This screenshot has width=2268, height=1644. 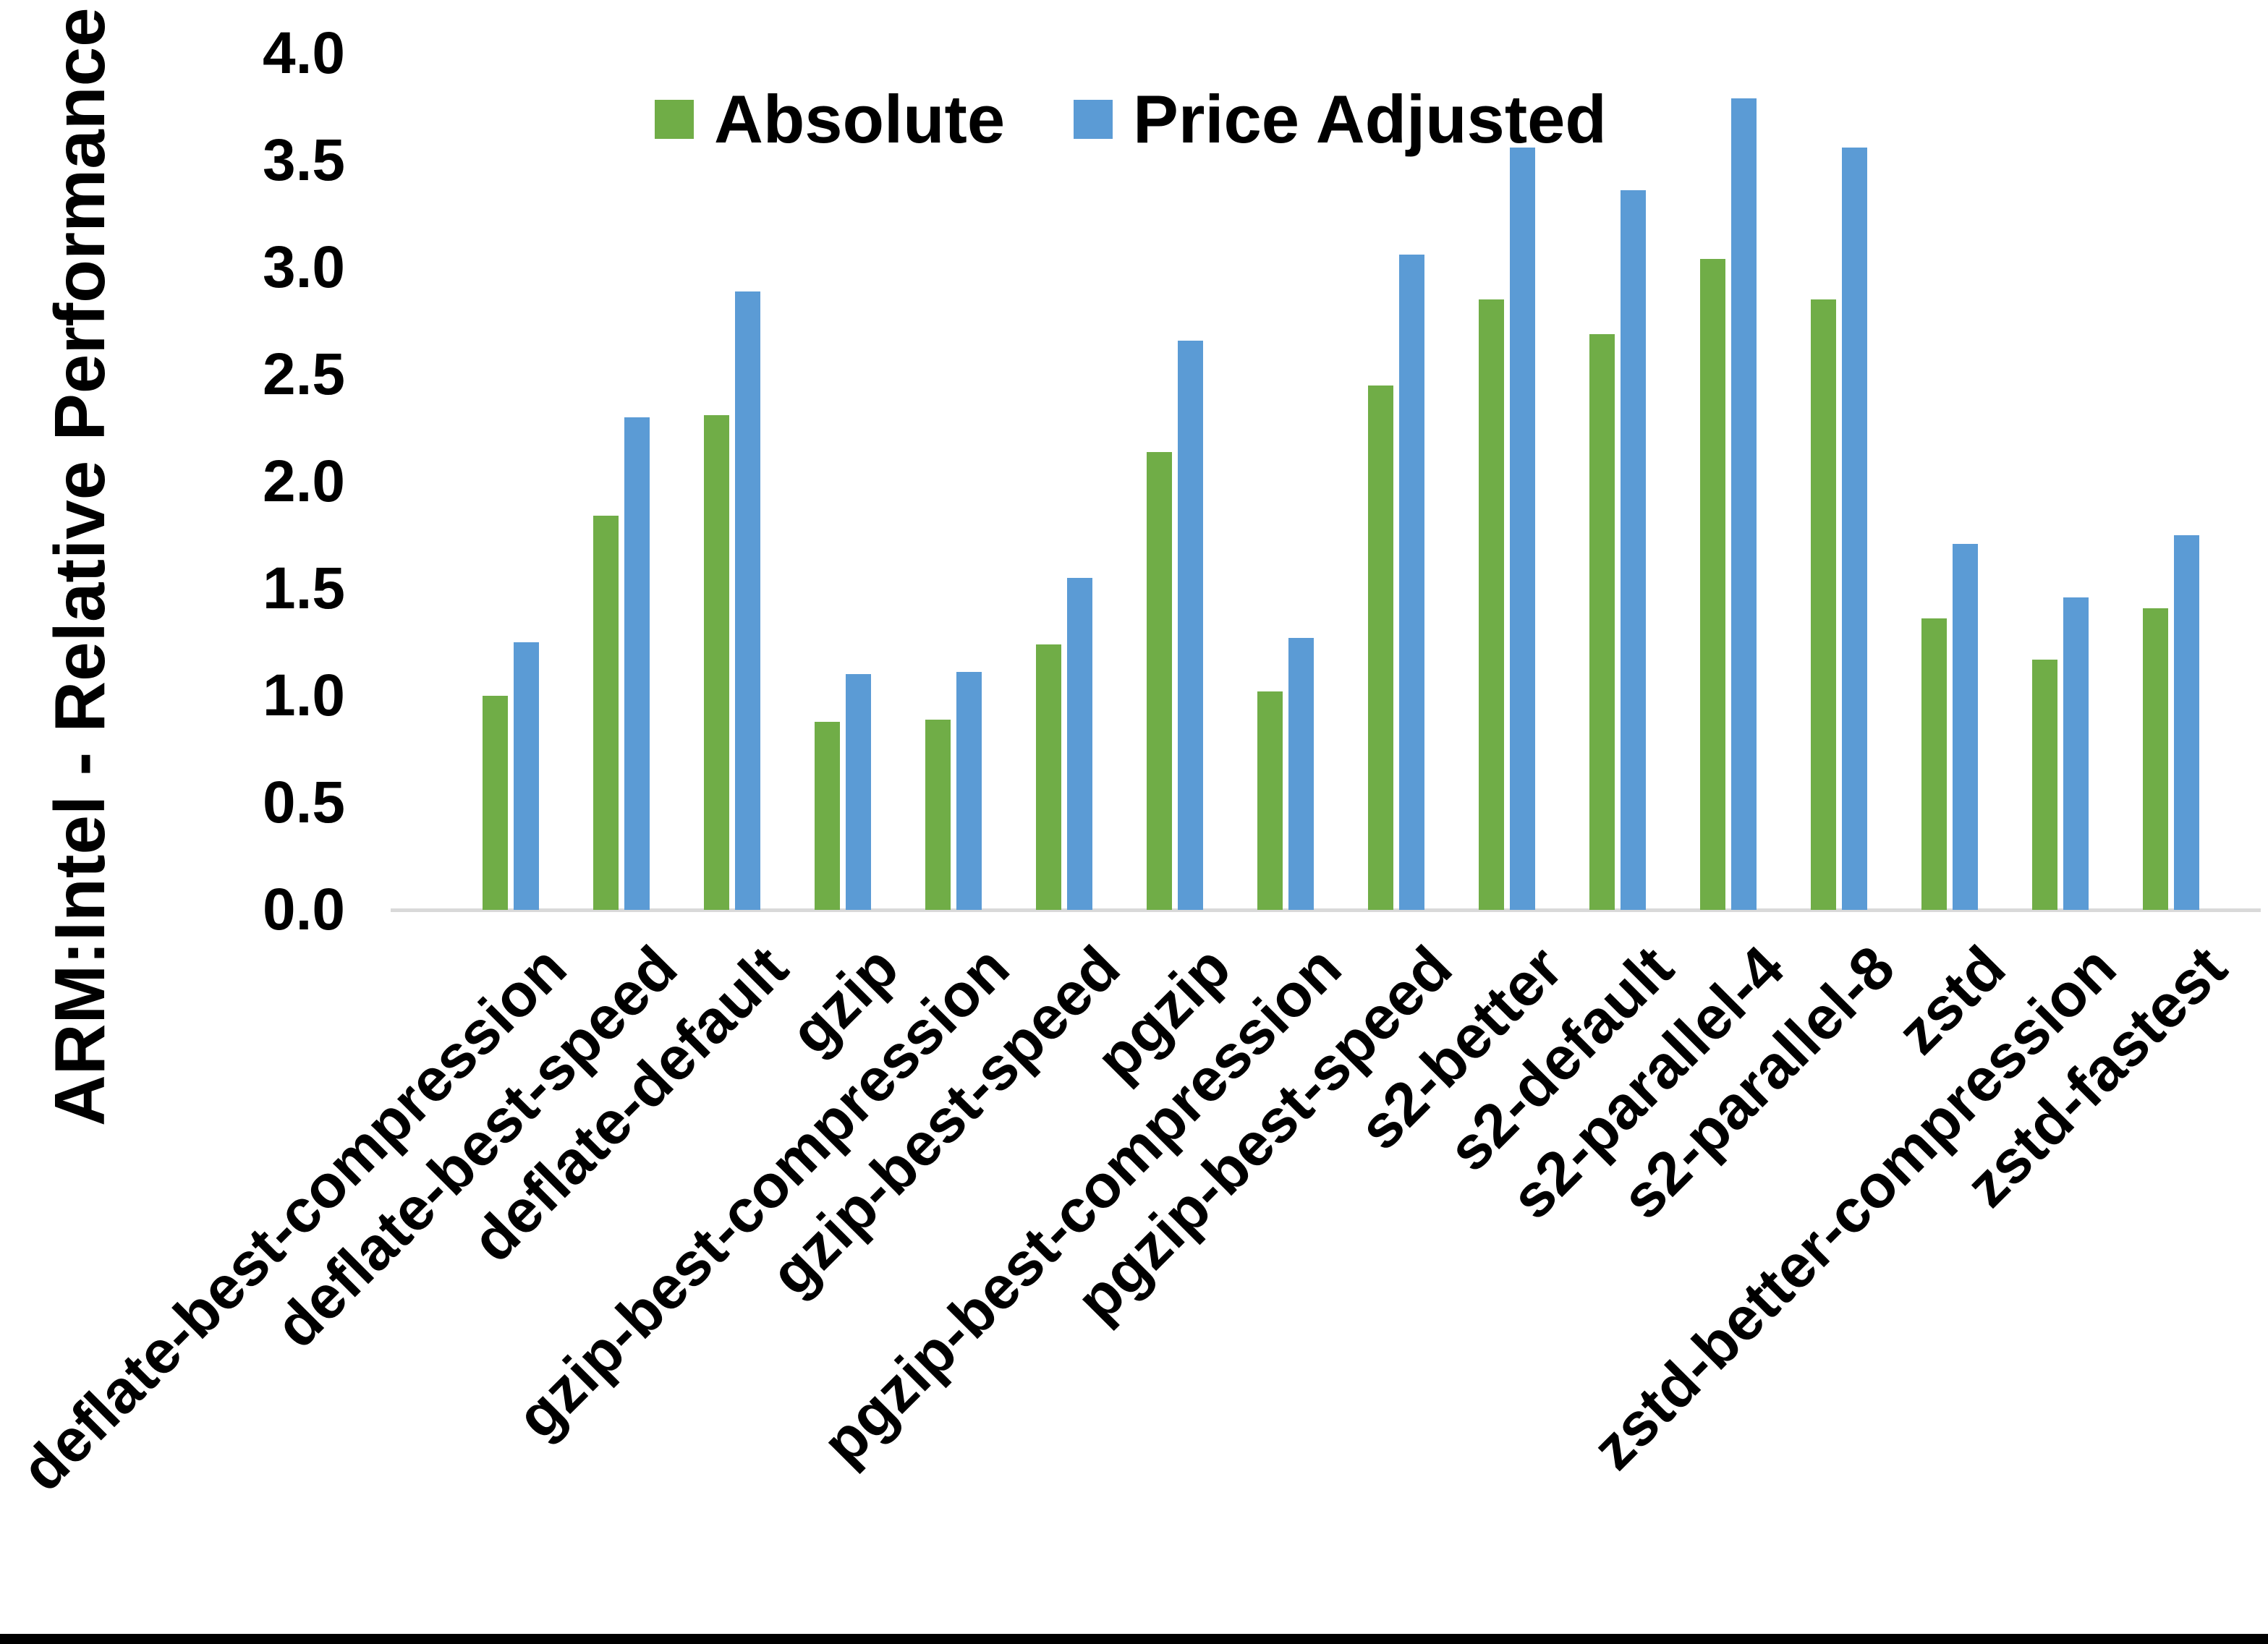 I want to click on y-tick-label-4.0: 4.0, so click(x=304, y=53).